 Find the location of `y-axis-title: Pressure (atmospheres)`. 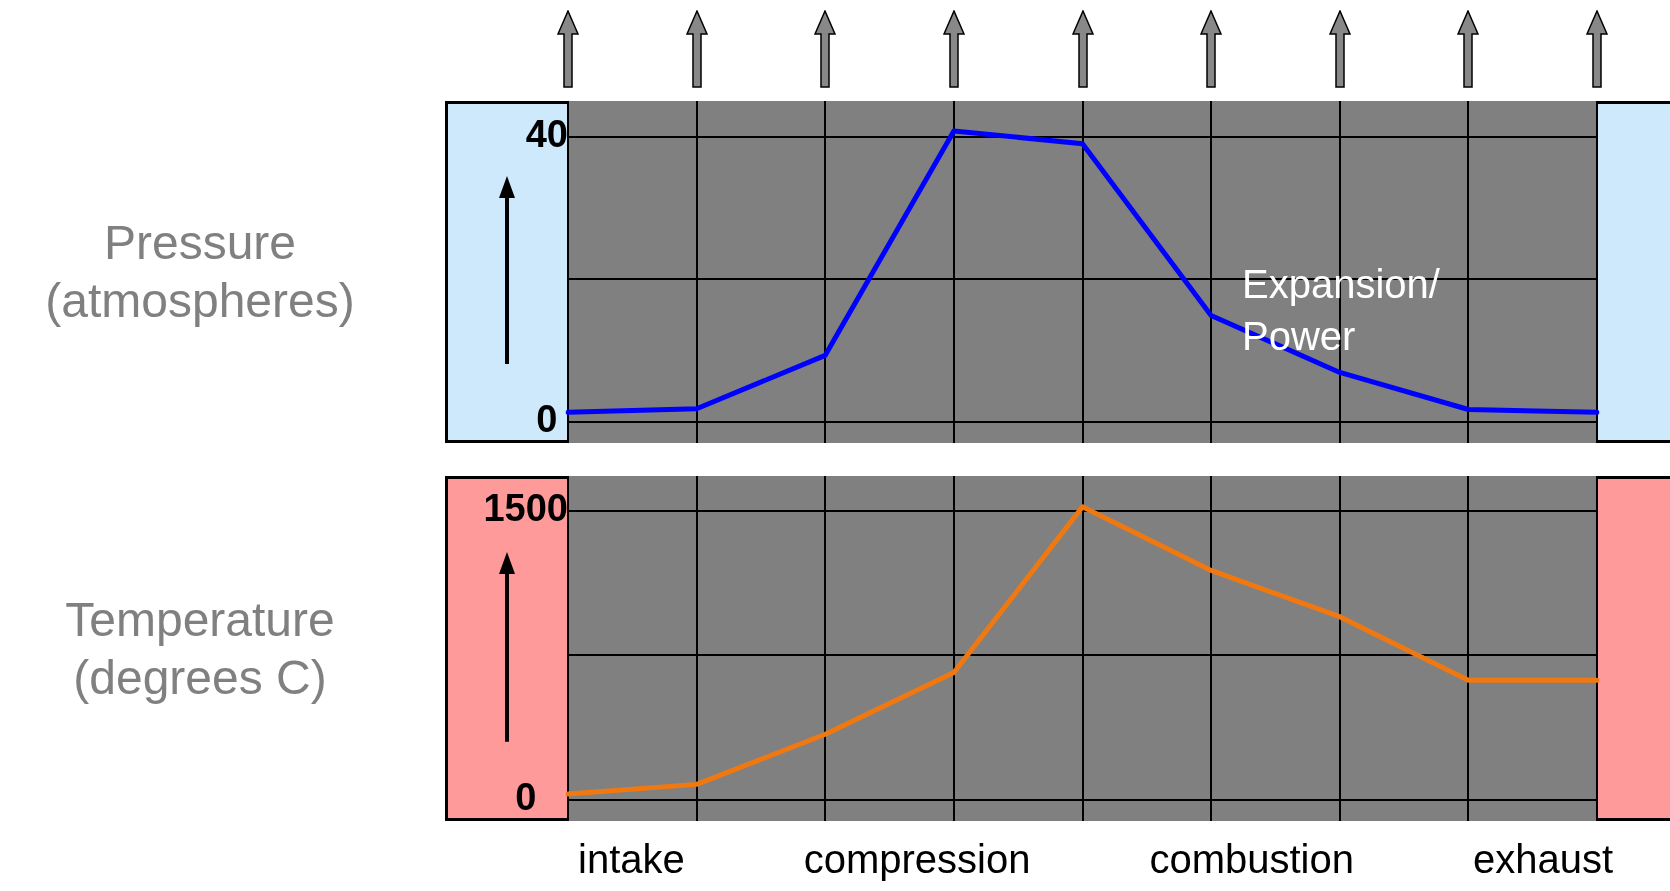

y-axis-title: Pressure (atmospheres) is located at coordinates (200, 272).